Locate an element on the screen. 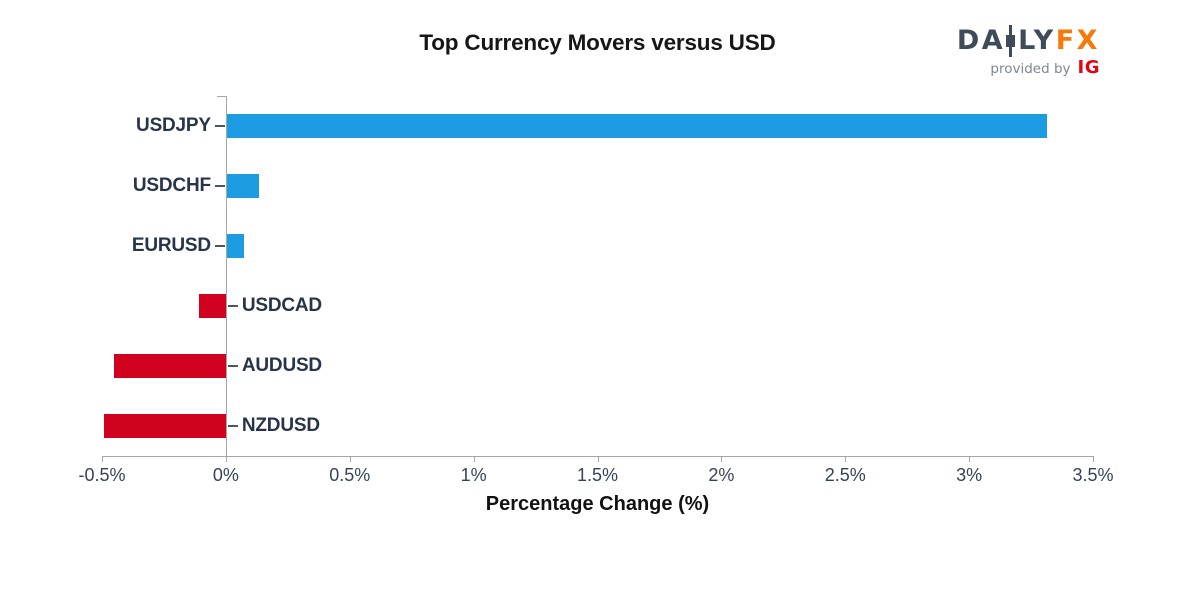 The image size is (1200, 600). logo-provided-by-row: provided by IG is located at coordinates (1045, 67).